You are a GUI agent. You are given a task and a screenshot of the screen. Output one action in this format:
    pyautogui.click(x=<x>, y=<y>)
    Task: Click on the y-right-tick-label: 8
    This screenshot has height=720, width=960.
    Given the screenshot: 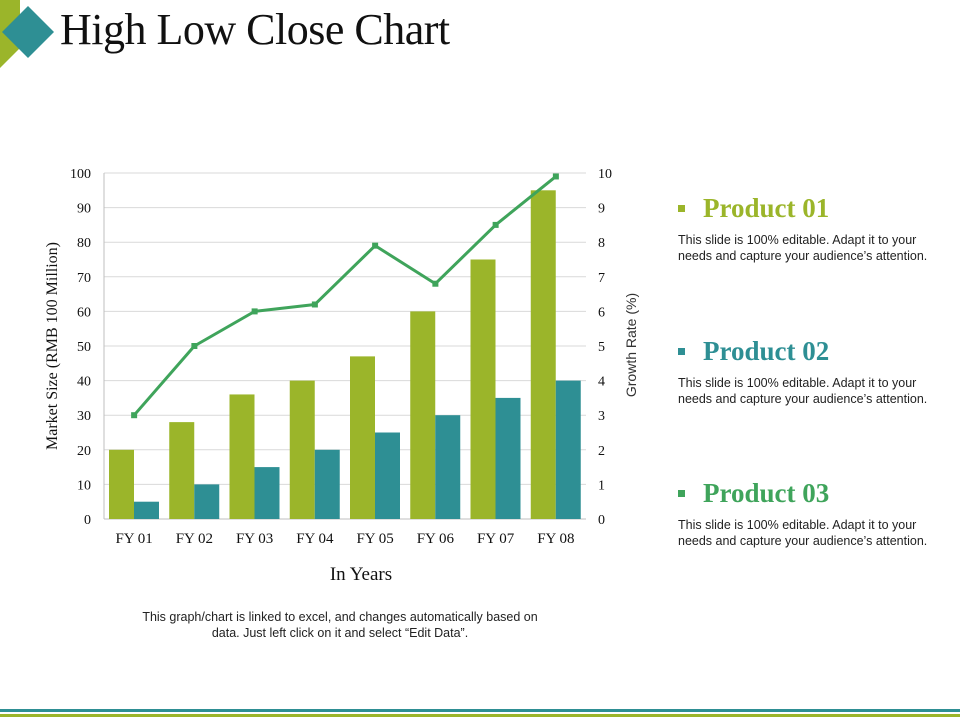 What is the action you would take?
    pyautogui.click(x=601, y=243)
    